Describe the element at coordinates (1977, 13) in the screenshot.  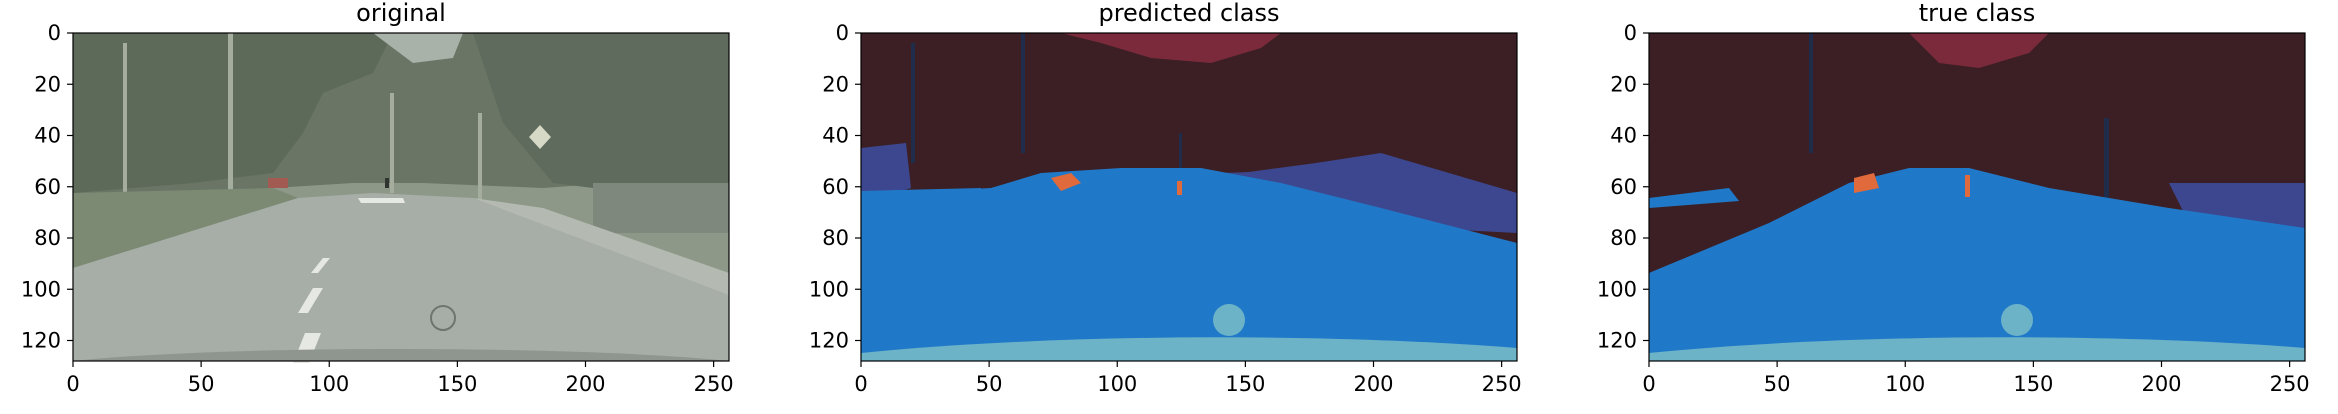
I see `panel-title: true class` at that location.